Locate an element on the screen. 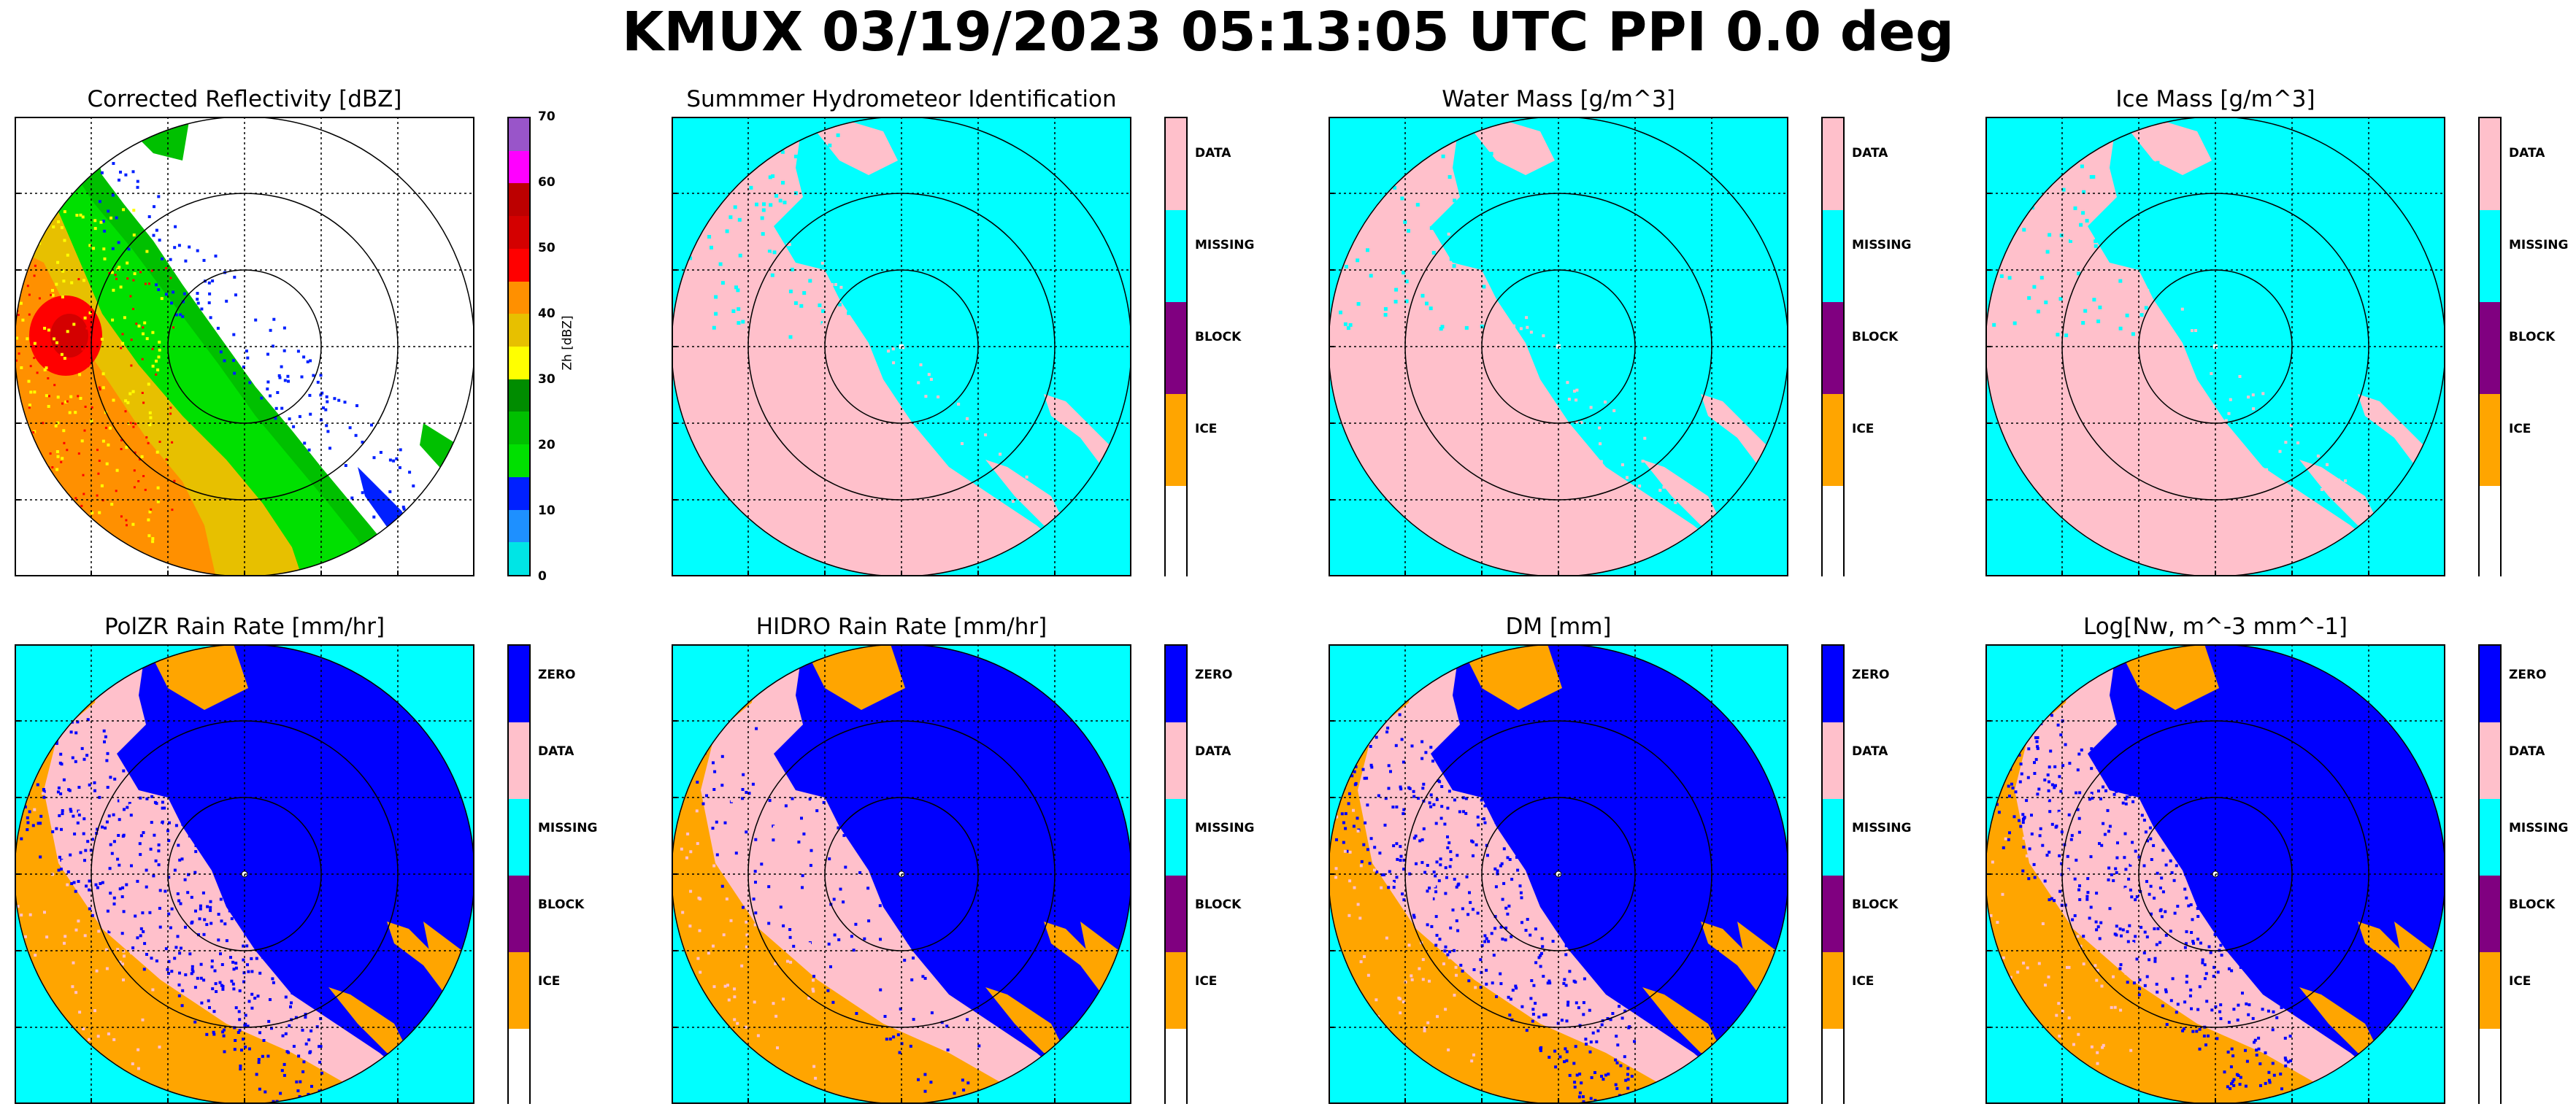  panel-title: Ice Mass [g/m^3] is located at coordinates (2215, 99).